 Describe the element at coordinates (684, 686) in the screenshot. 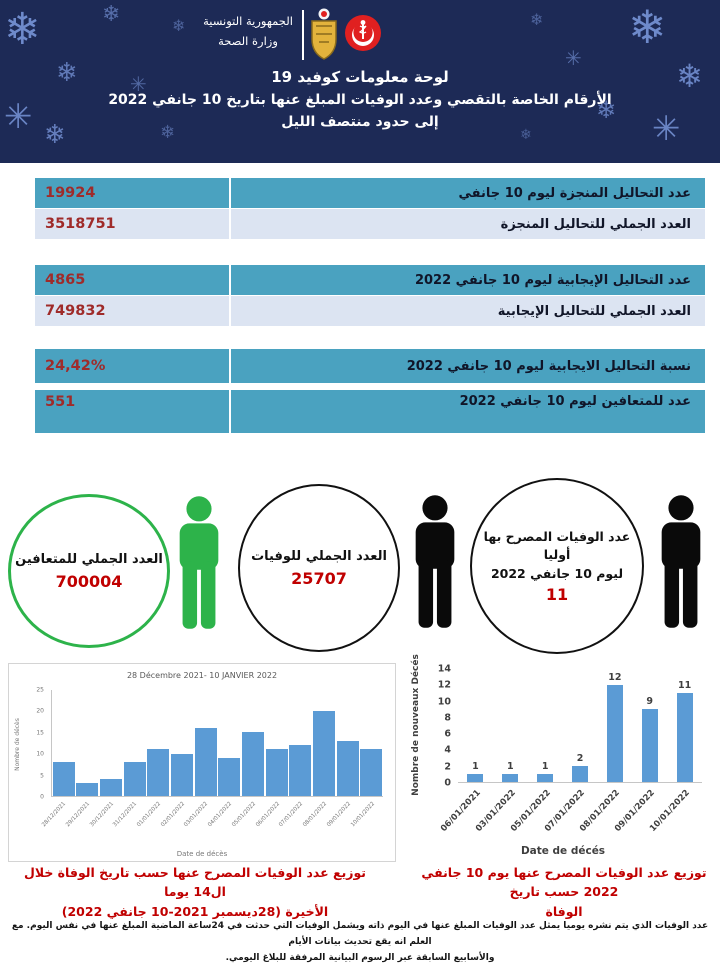

I see `bar-value-label: 11` at that location.